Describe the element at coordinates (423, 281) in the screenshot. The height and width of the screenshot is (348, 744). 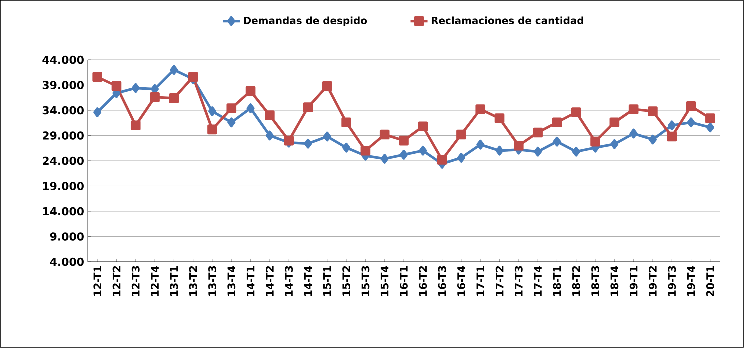
I see `x-tick-label: 16-T2` at that location.